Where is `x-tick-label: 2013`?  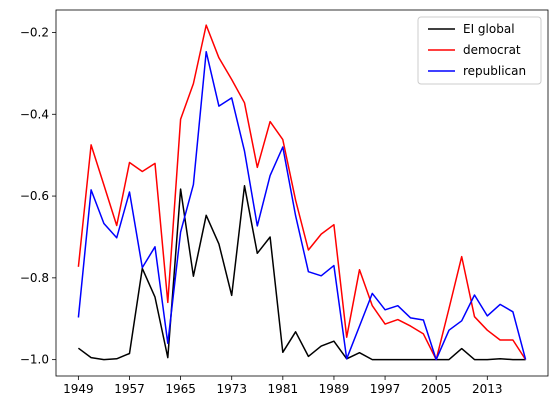
x-tick-label: 2013 is located at coordinates (487, 389).